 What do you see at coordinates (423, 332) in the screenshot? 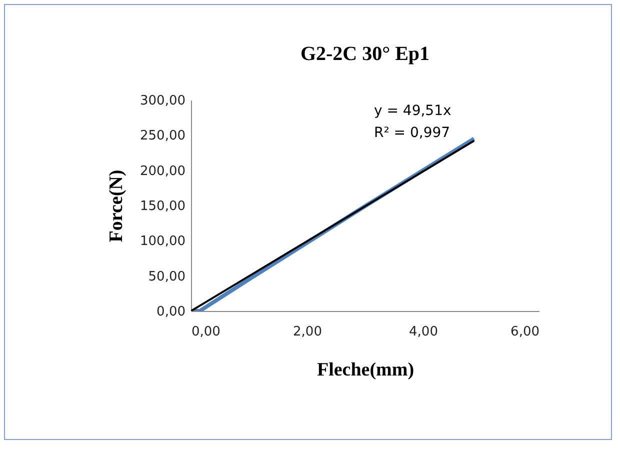
I see `x-tick-label: 4,00` at bounding box center [423, 332].